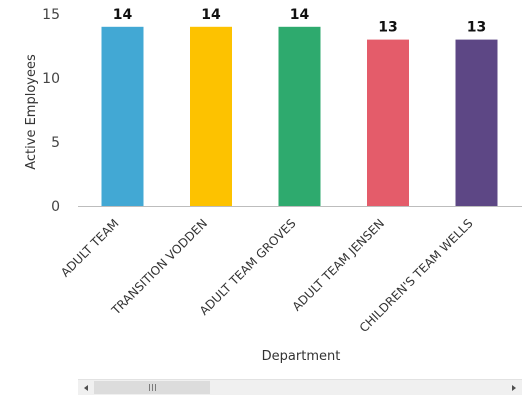  What do you see at coordinates (51, 15) in the screenshot?
I see `y-tick-label: 15` at bounding box center [51, 15].